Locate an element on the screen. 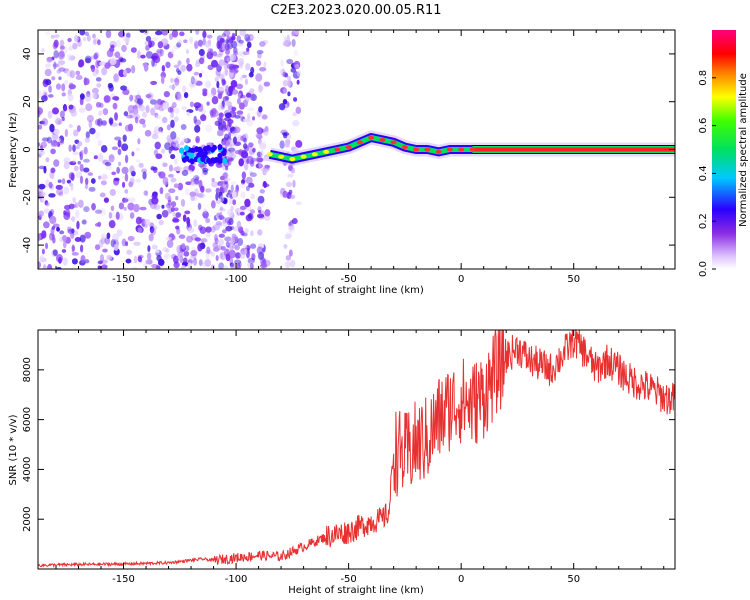 The height and width of the screenshot is (600, 750). colorbar-label: Normalized spectral amplitude is located at coordinates (743, 150).